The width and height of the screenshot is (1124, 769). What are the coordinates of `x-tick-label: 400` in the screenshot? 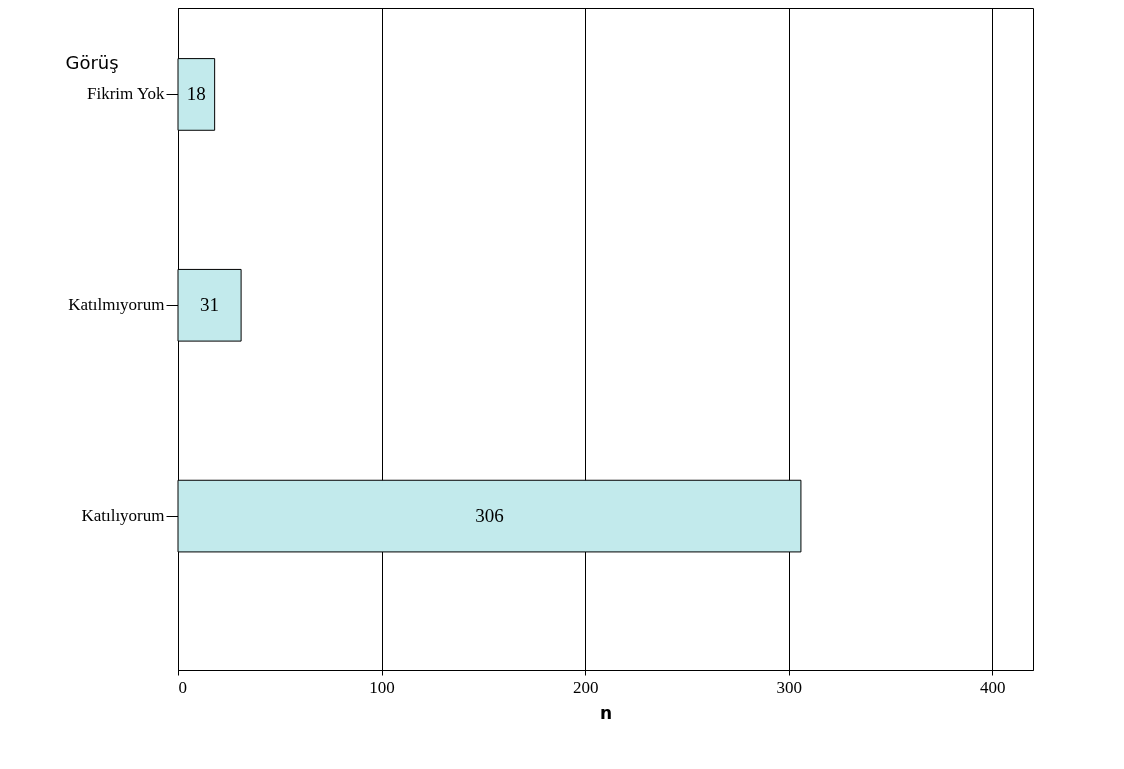 It's located at (993, 687).